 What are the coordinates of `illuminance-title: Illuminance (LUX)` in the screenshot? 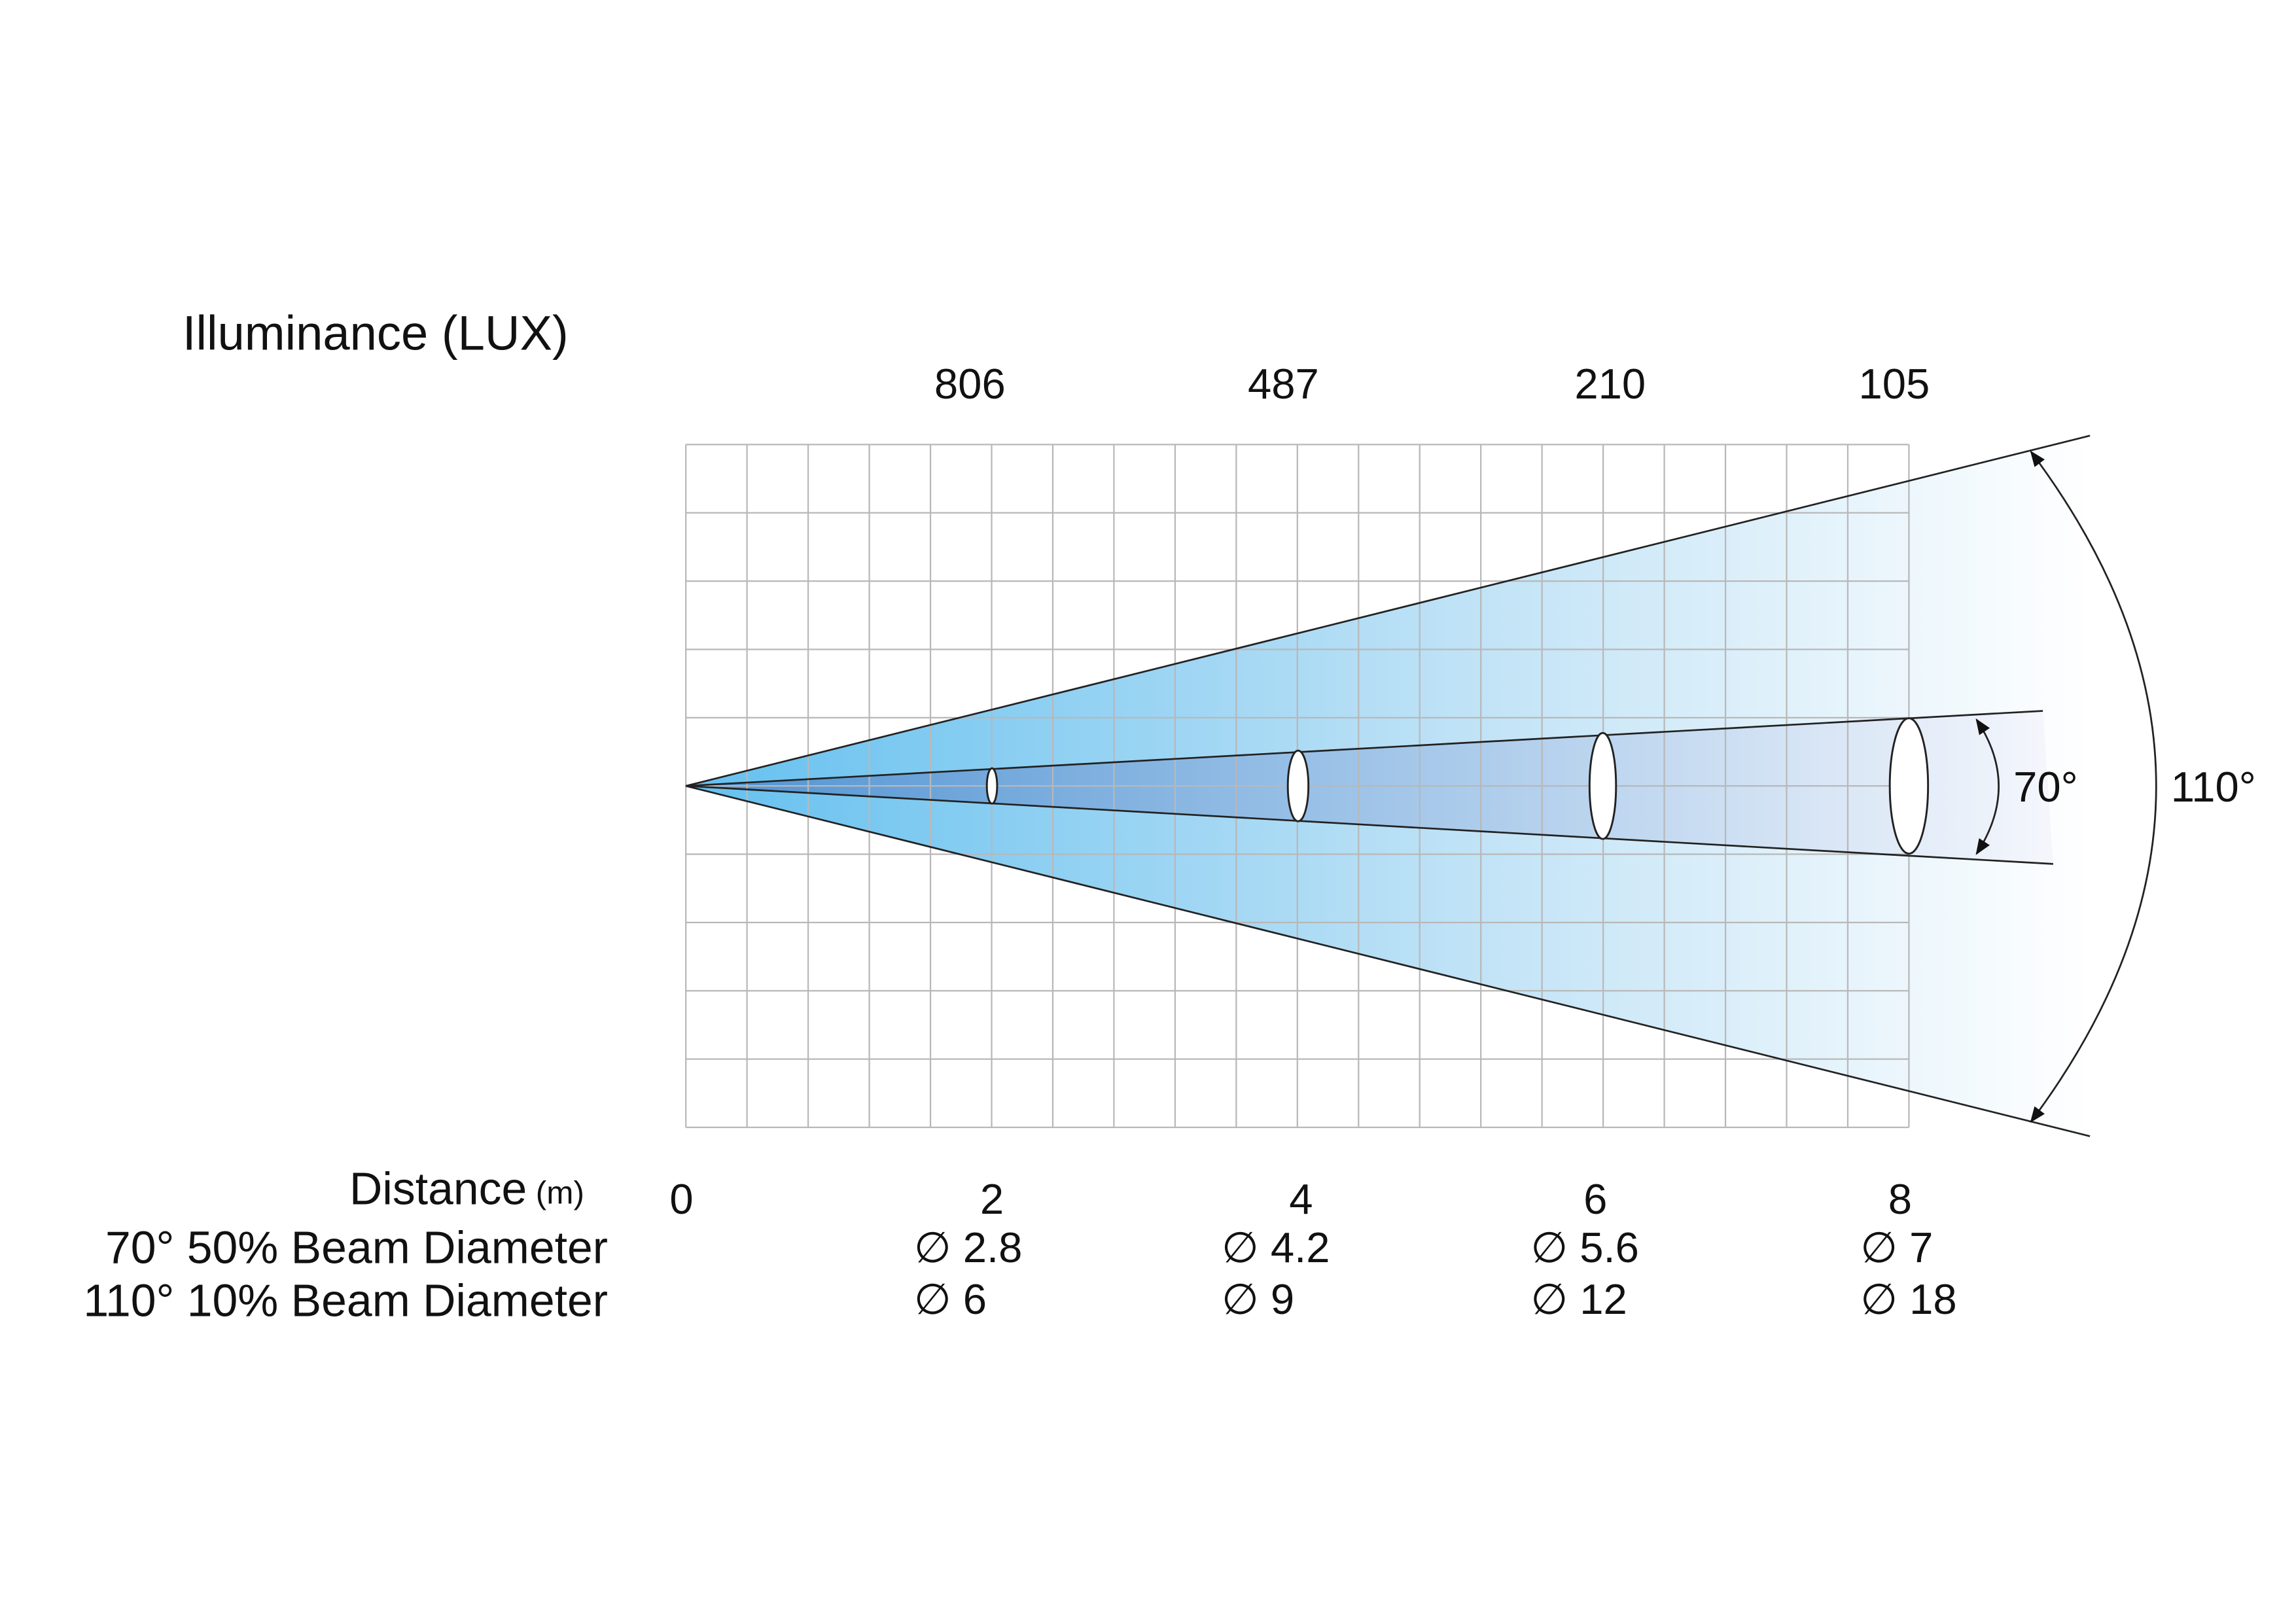 It's located at (376, 333).